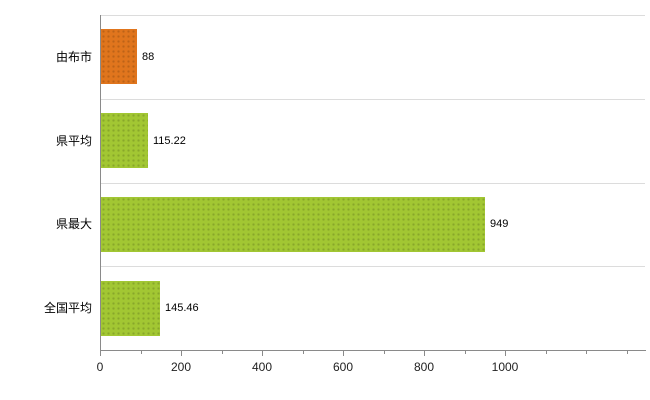 This screenshot has height=400, width=650. What do you see at coordinates (67, 308) in the screenshot?
I see `category-label: 全国平均` at bounding box center [67, 308].